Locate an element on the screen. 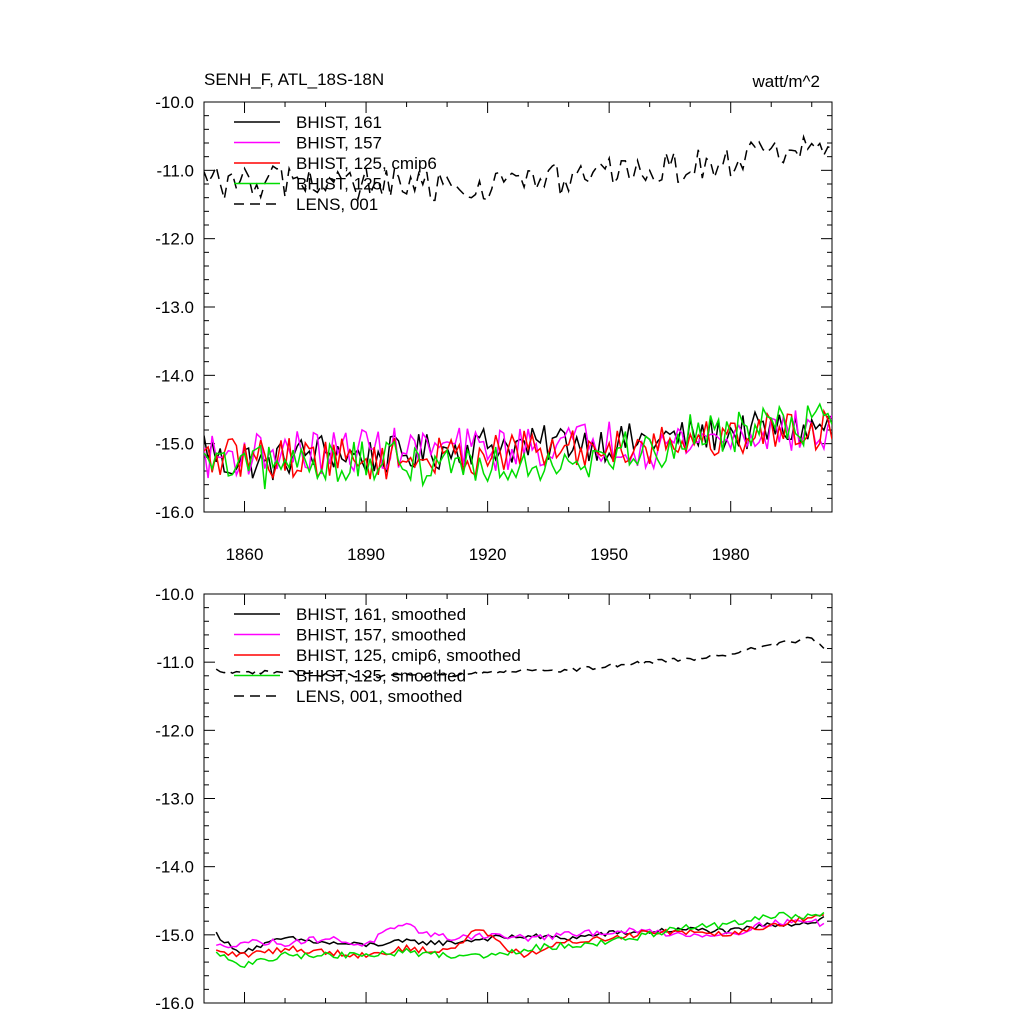 The width and height of the screenshot is (1024, 1024). x-tick-label: 1920 is located at coordinates (488, 554).